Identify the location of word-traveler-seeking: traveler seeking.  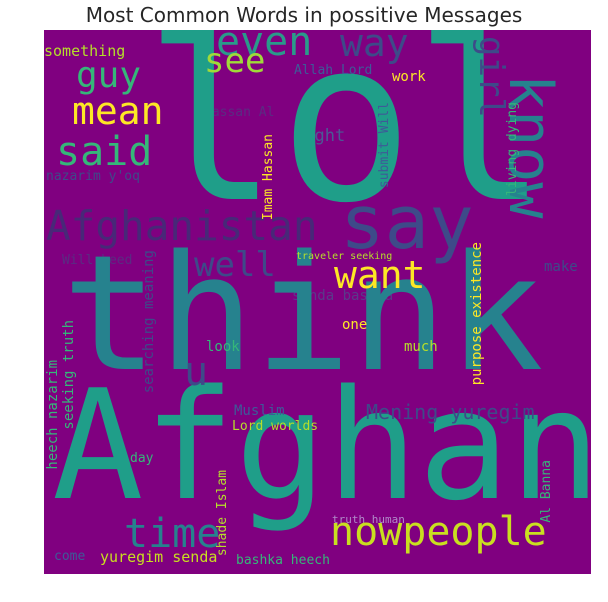
(344, 256).